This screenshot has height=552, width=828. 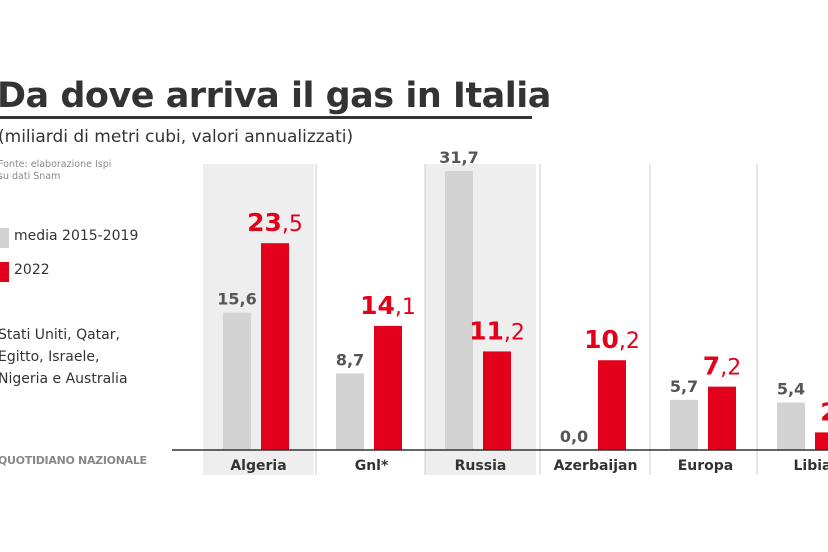 What do you see at coordinates (266, 117) in the screenshot?
I see `title-underline` at bounding box center [266, 117].